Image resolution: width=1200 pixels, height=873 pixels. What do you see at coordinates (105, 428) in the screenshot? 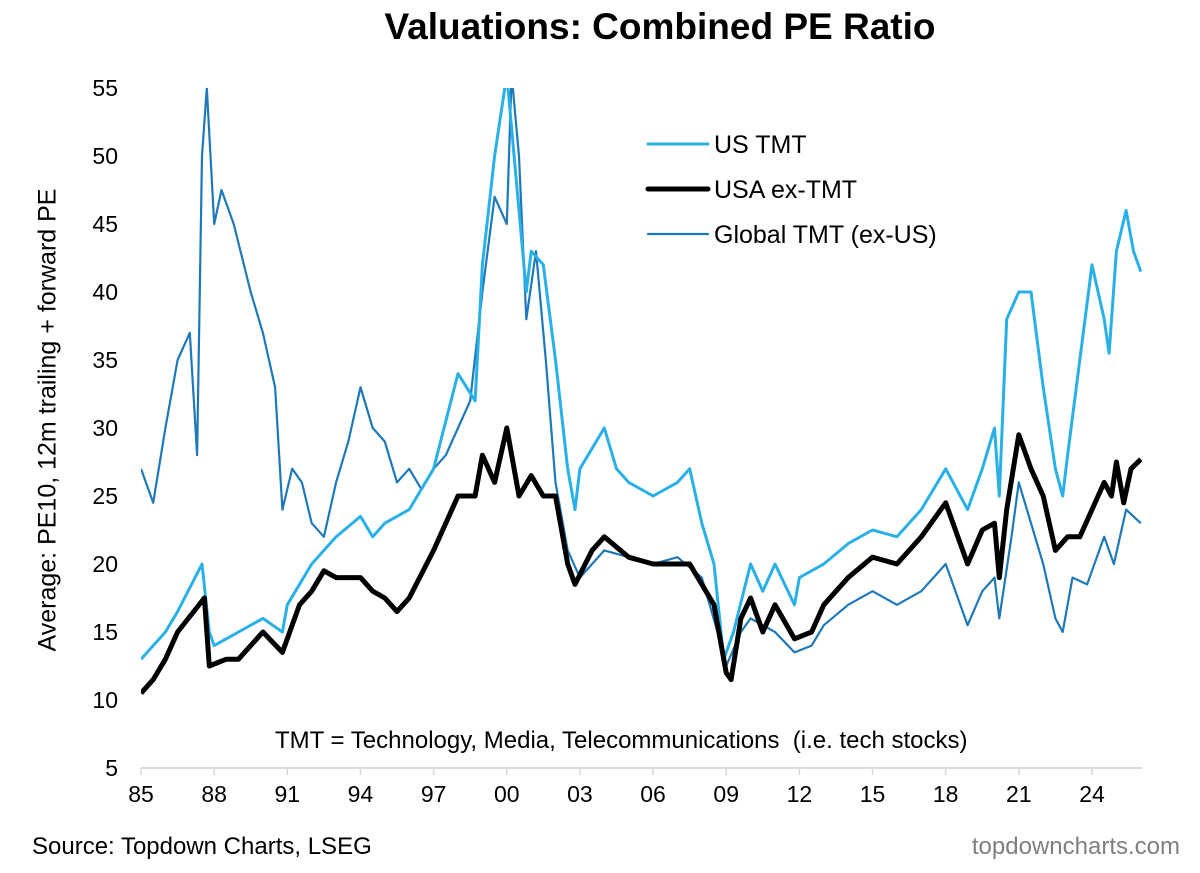
I see `y-tick-label: 30` at bounding box center [105, 428].